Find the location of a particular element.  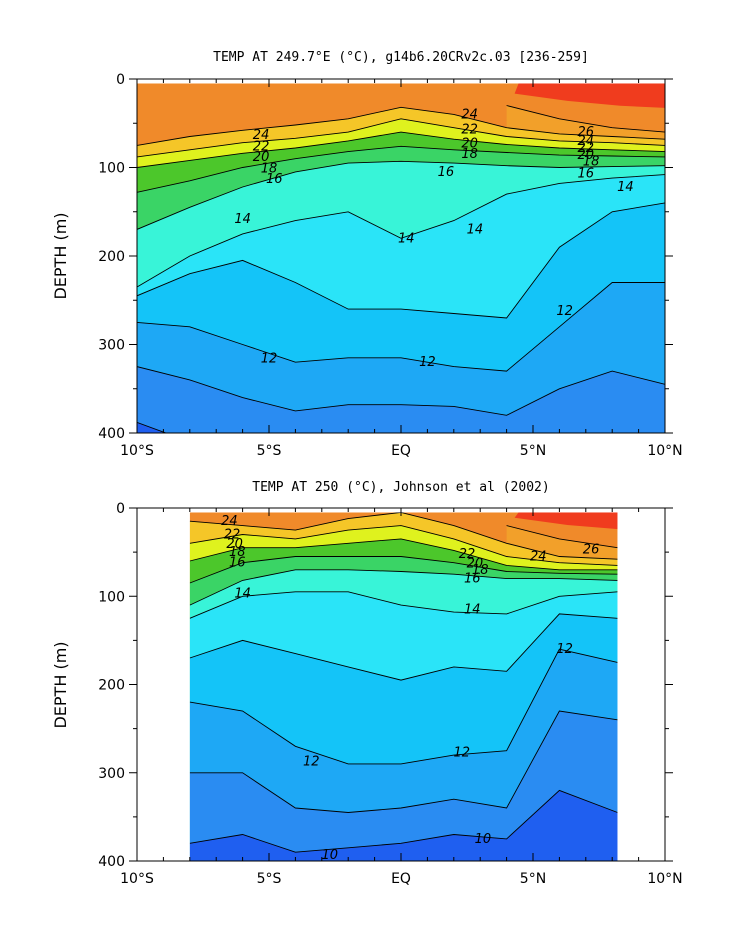

x-tick-label: 5°S is located at coordinates (269, 879).